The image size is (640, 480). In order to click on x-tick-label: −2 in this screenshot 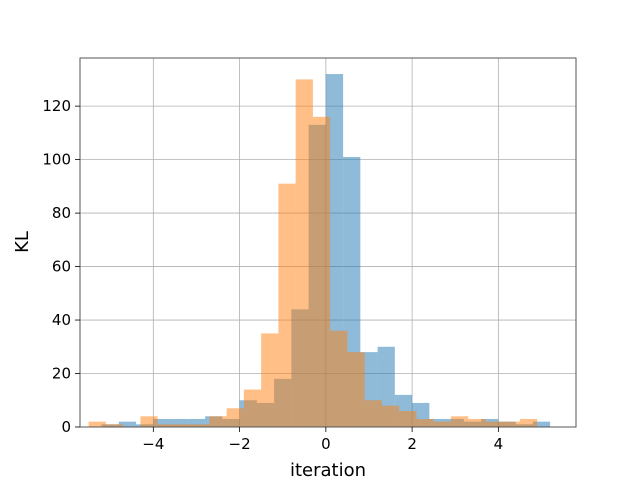, I will do `click(240, 444)`.